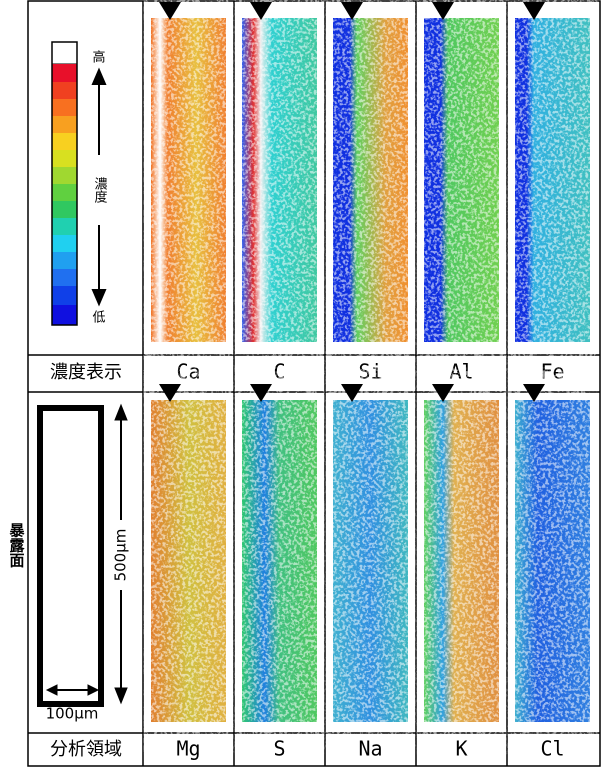  Describe the element at coordinates (83, 555) in the screenshot. I see `region-diagram` at that location.